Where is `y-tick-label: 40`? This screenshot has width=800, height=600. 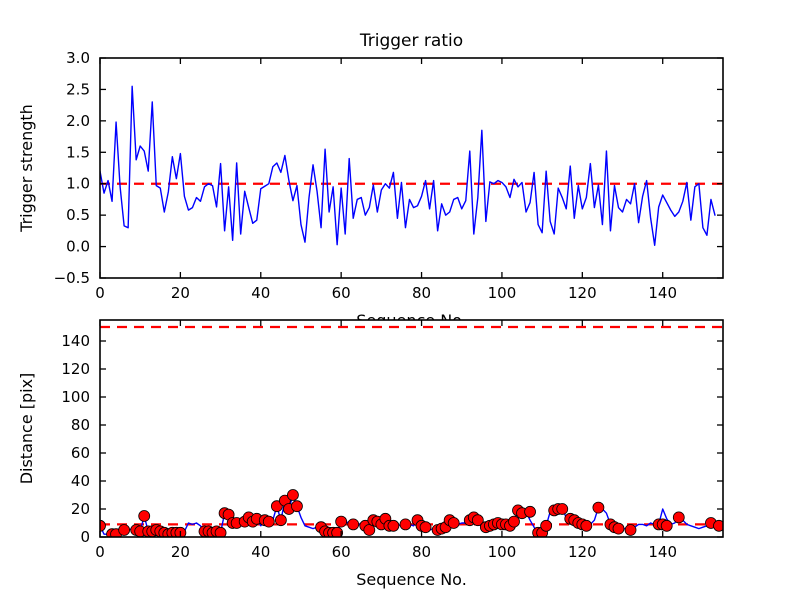 y-tick-label: 40 is located at coordinates (80, 481).